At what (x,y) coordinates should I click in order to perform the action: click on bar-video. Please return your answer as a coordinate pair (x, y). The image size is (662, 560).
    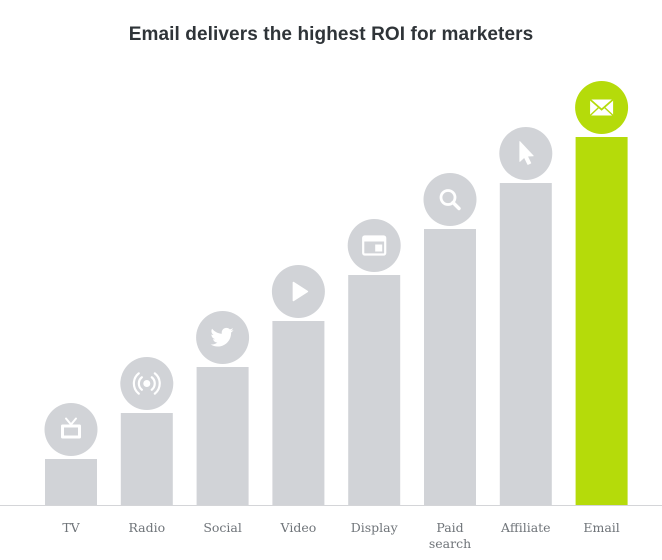
    Looking at the image, I should click on (298, 413).